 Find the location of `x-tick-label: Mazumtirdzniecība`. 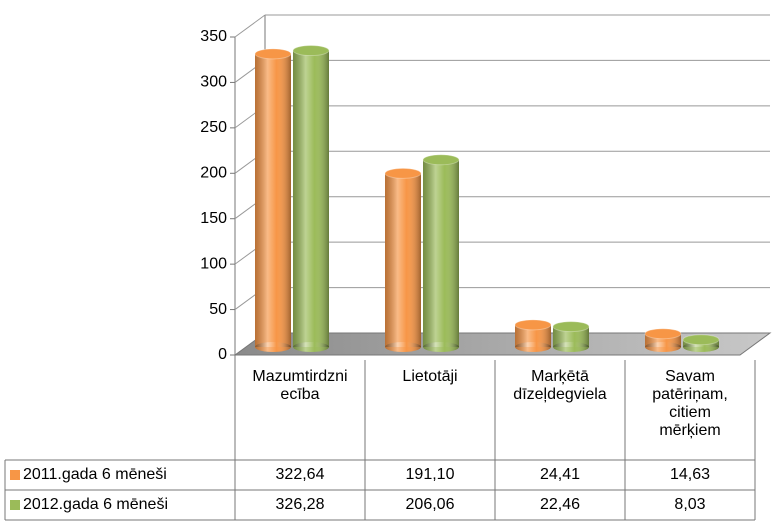

x-tick-label: Mazumtirdzniecība is located at coordinates (300, 385).